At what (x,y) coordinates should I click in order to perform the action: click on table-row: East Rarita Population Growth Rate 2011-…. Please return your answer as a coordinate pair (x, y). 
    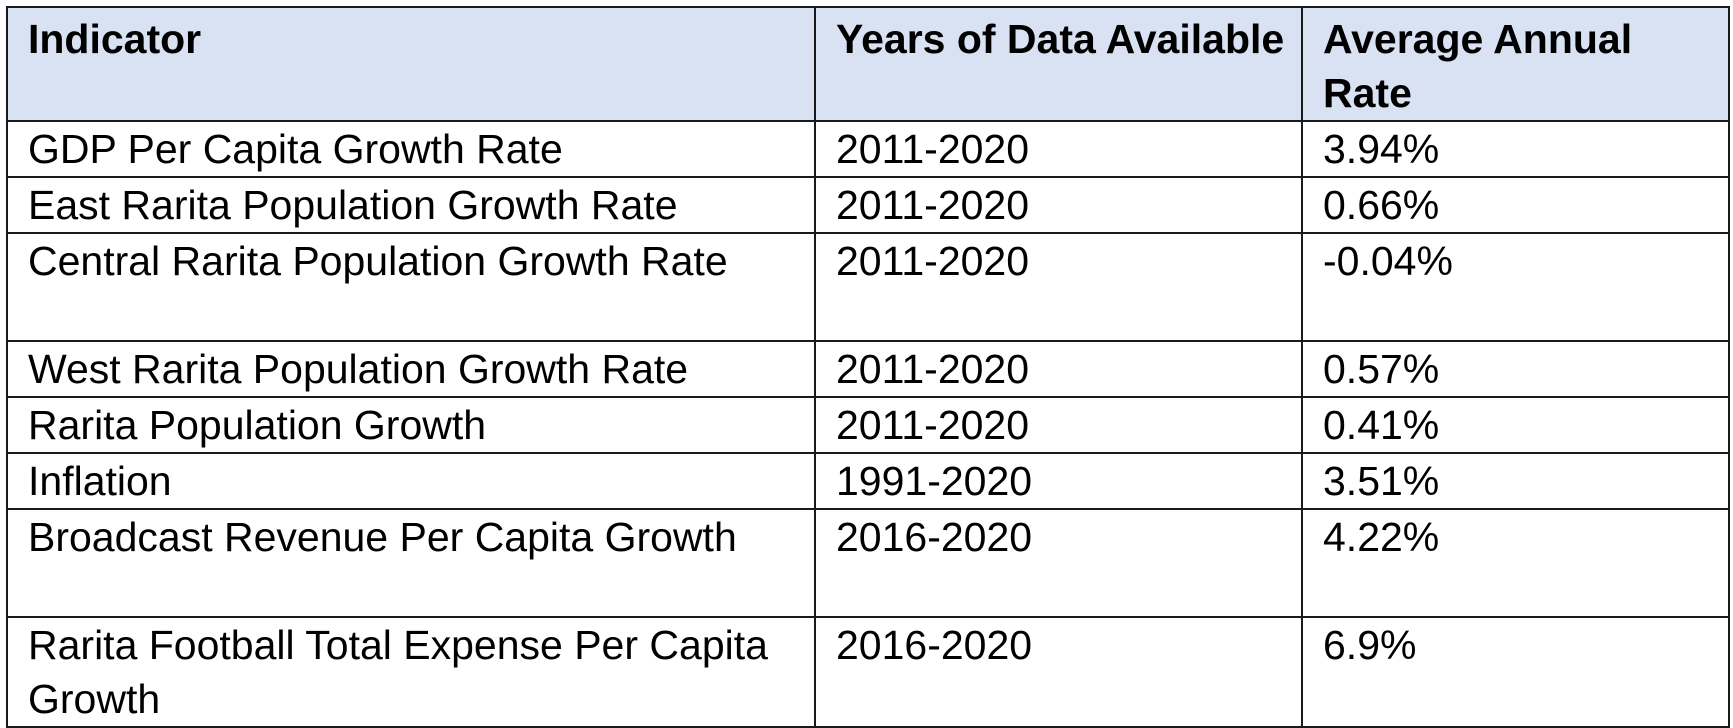
    Looking at the image, I should click on (868, 205).